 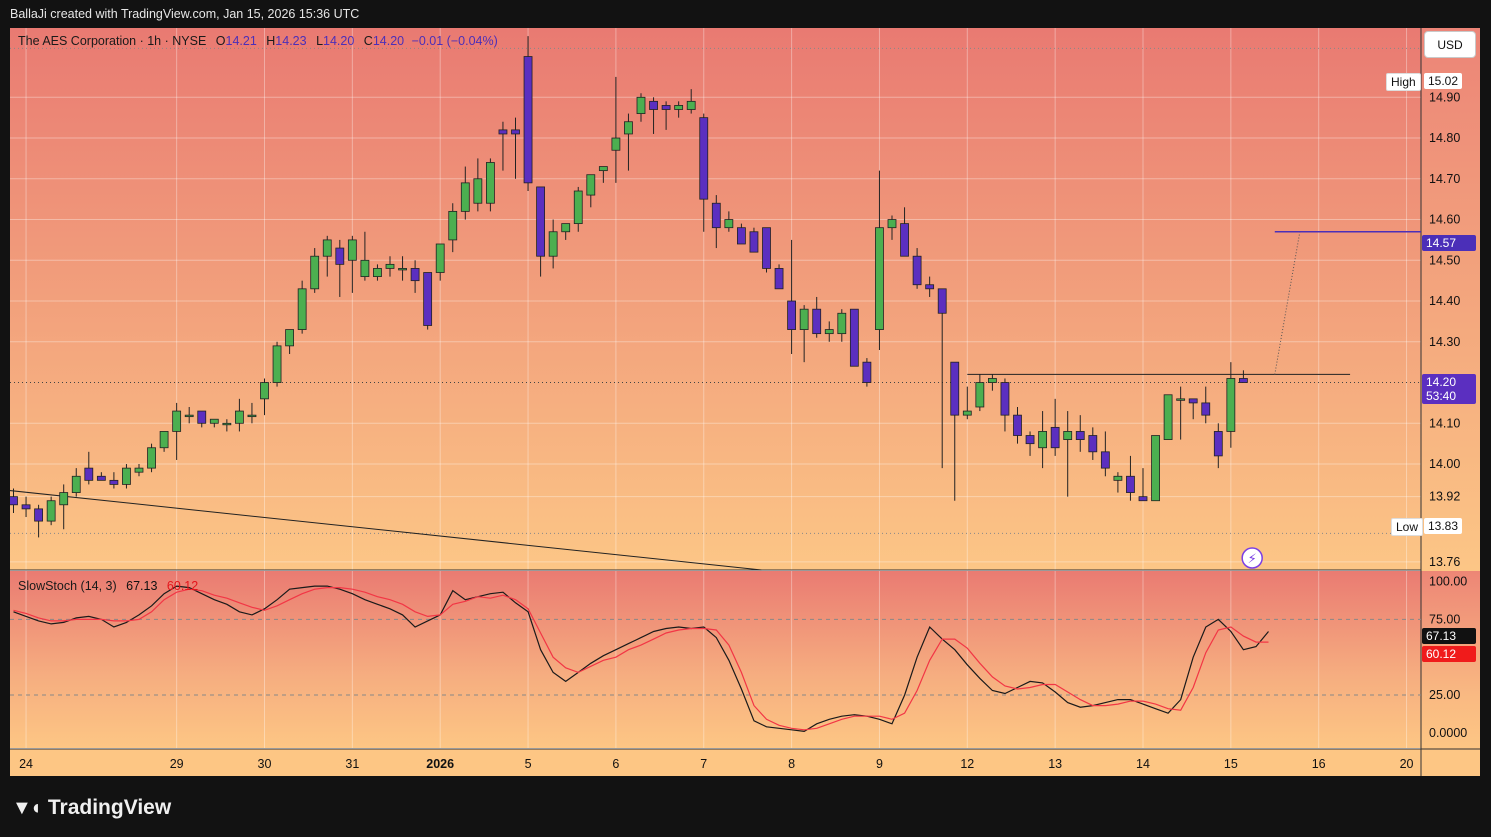 What do you see at coordinates (715, 762) in the screenshot?
I see `time-axis` at bounding box center [715, 762].